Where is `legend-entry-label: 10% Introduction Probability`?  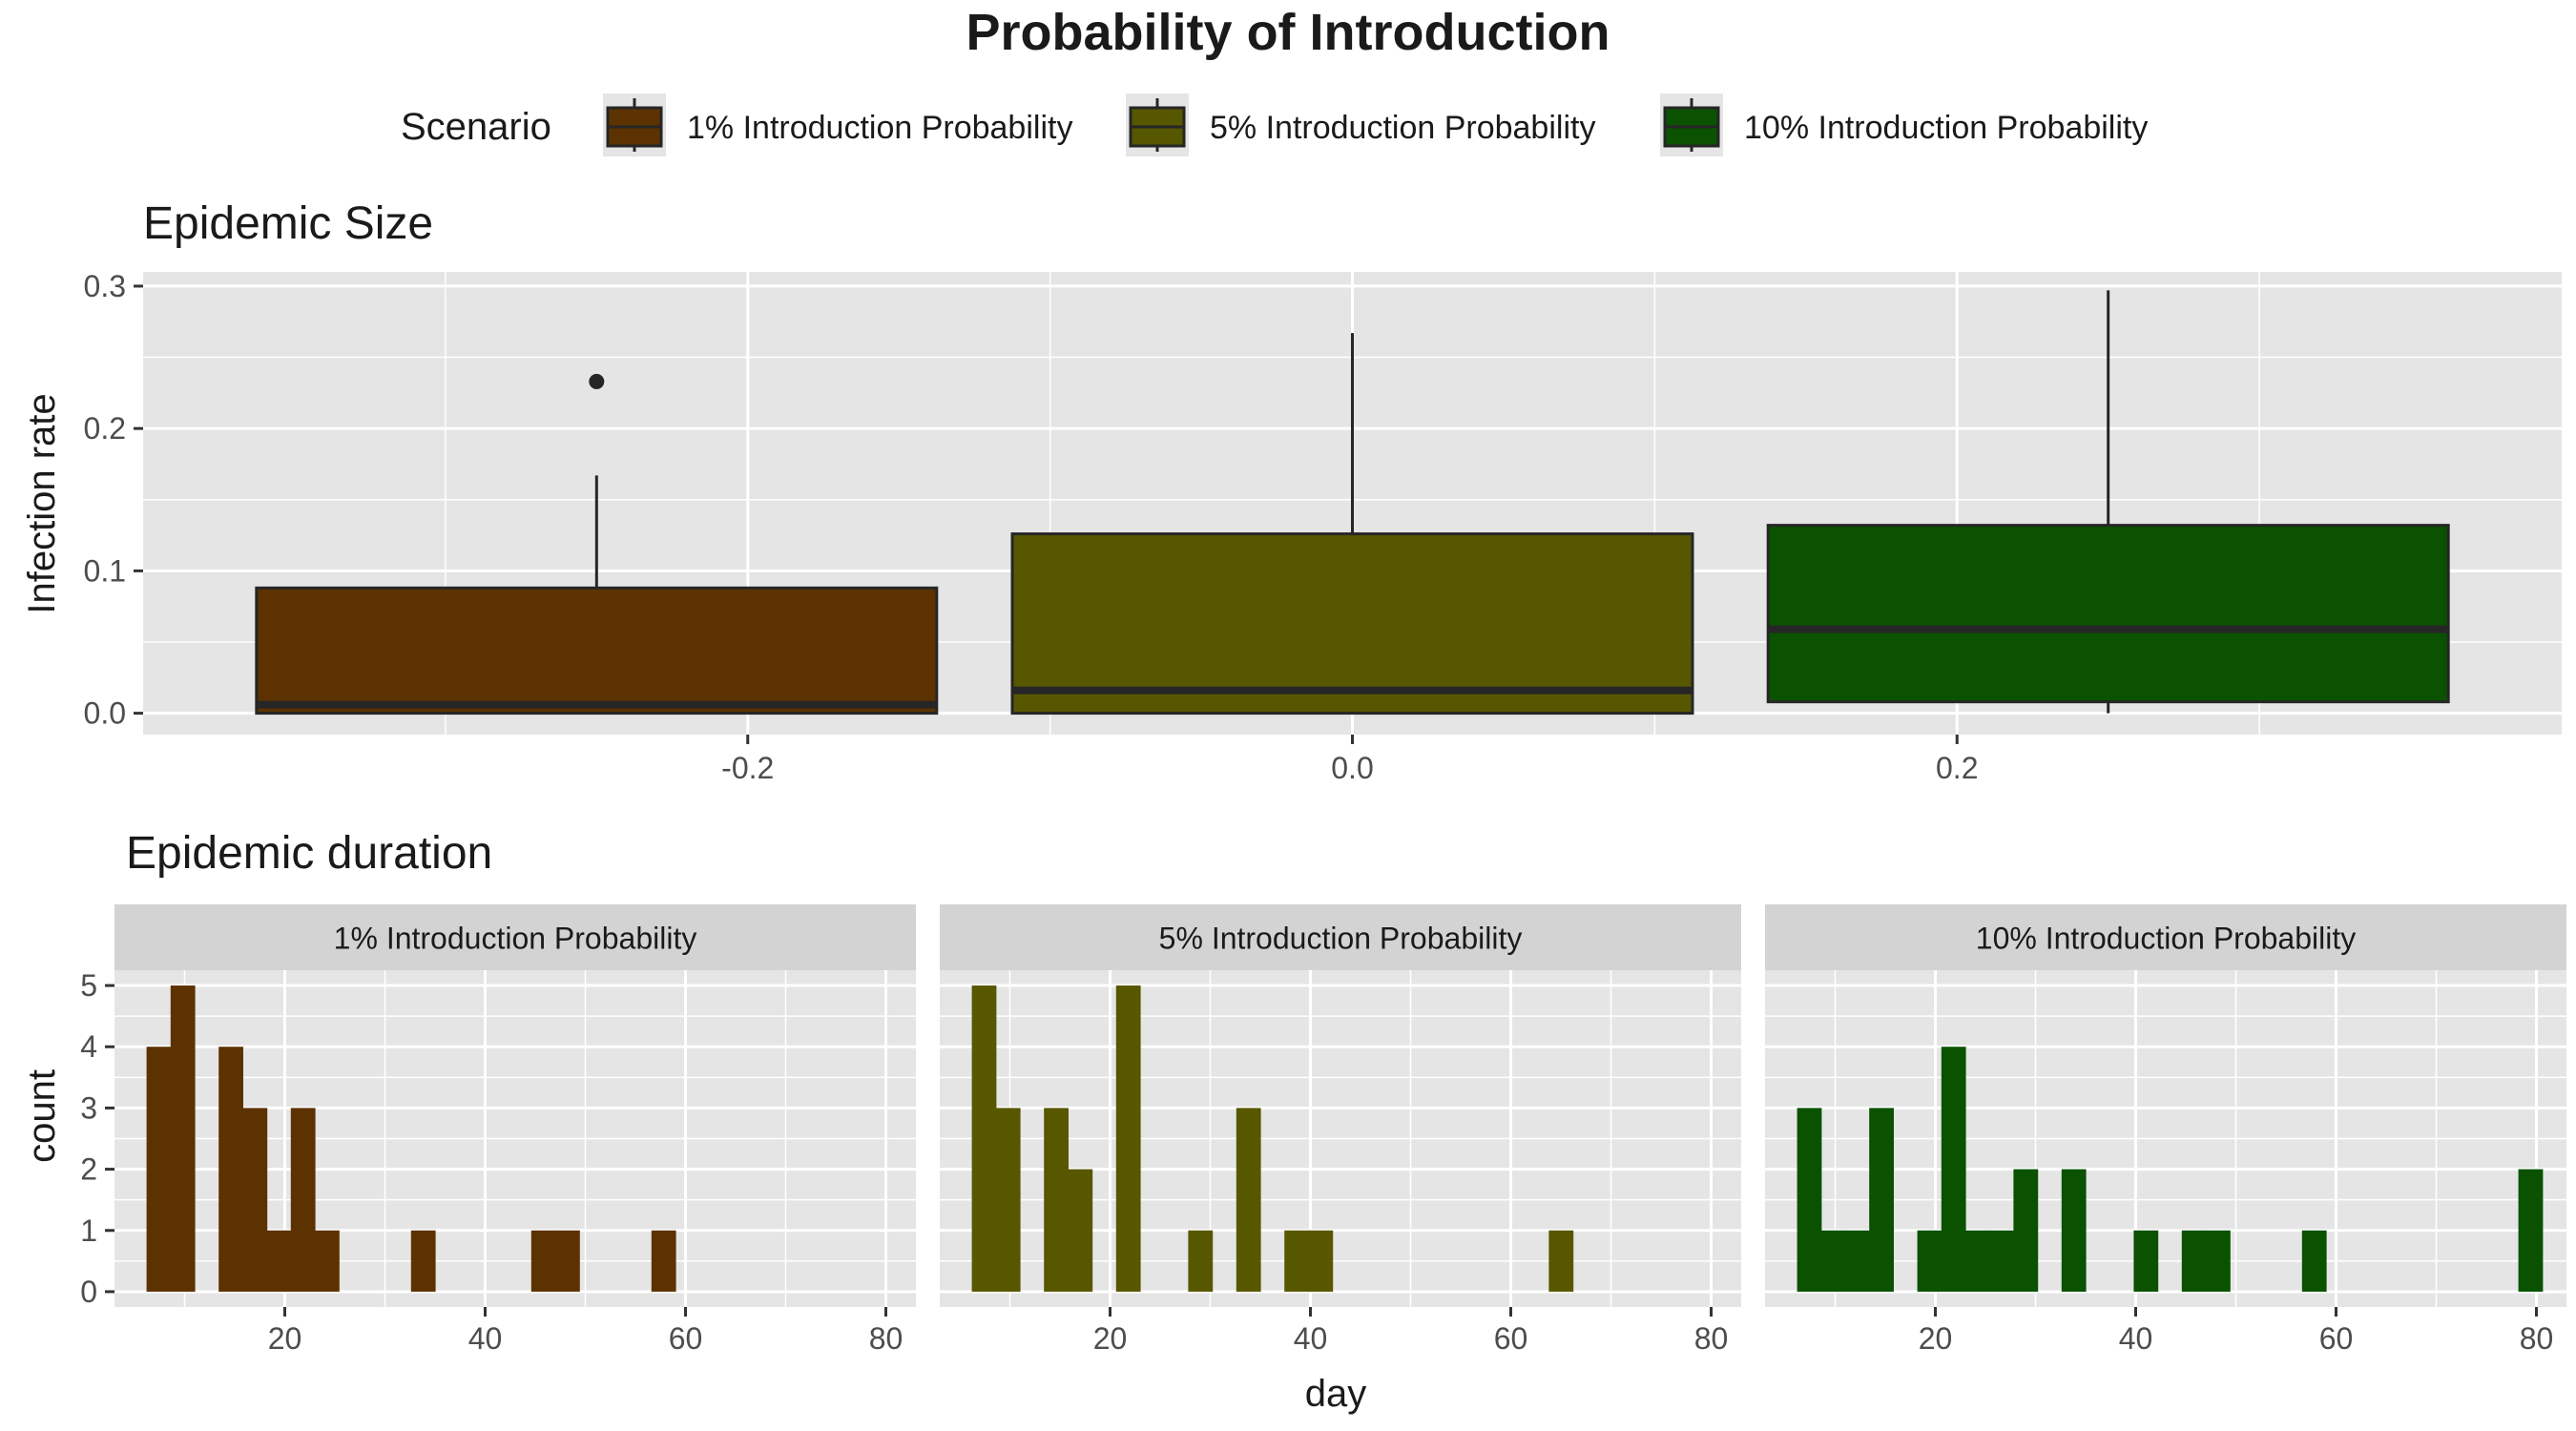
legend-entry-label: 10% Introduction Probability is located at coordinates (1946, 128).